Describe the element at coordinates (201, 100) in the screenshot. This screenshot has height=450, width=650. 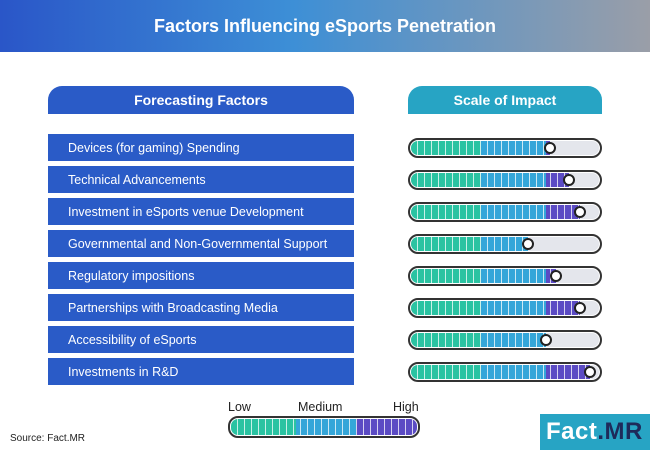
I see `forecasting-factors-header: Forecasting Factors` at that location.